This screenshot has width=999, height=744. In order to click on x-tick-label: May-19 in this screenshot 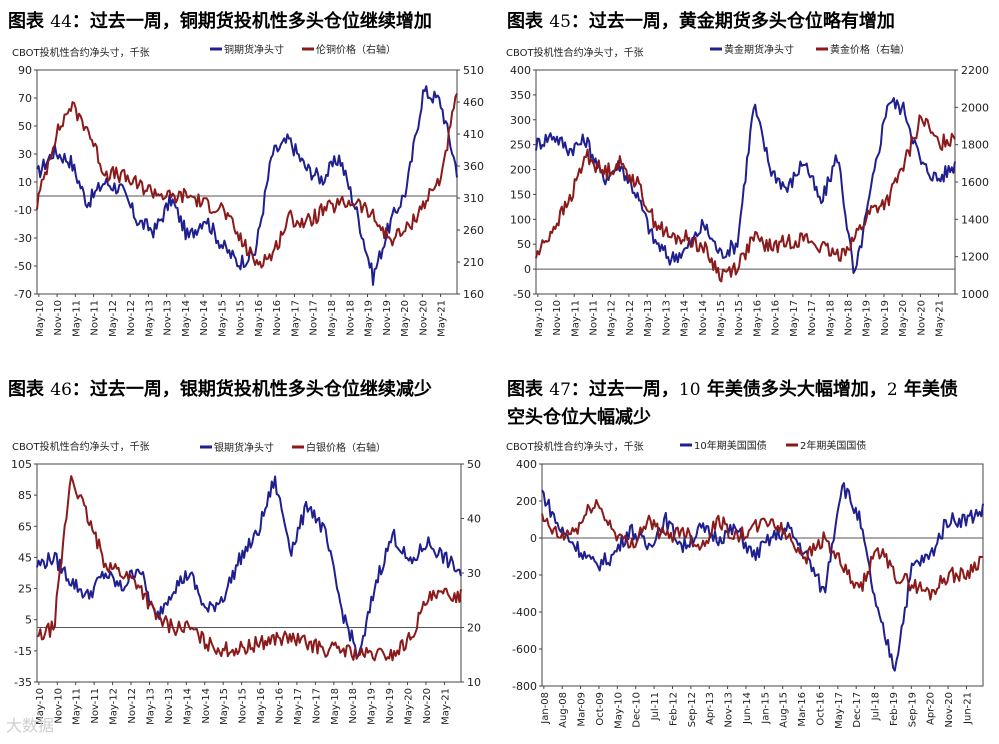, I will do `click(867, 318)`.